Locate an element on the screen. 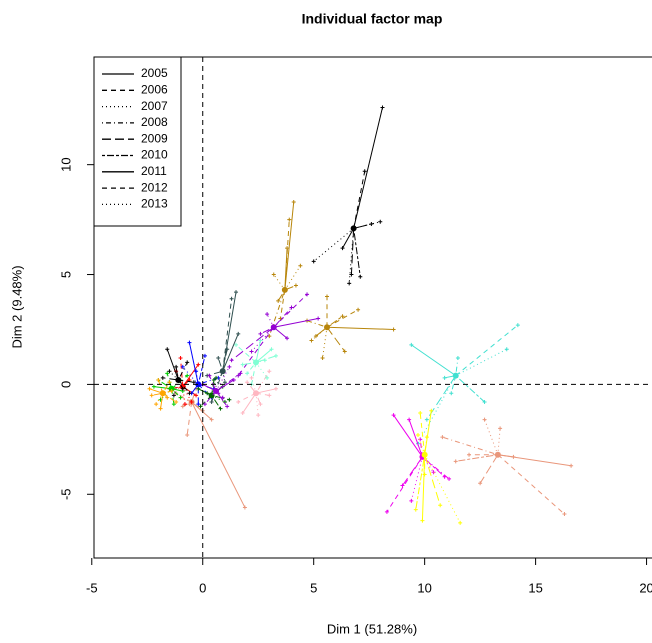  legend-label: 2010 is located at coordinates (154, 155).